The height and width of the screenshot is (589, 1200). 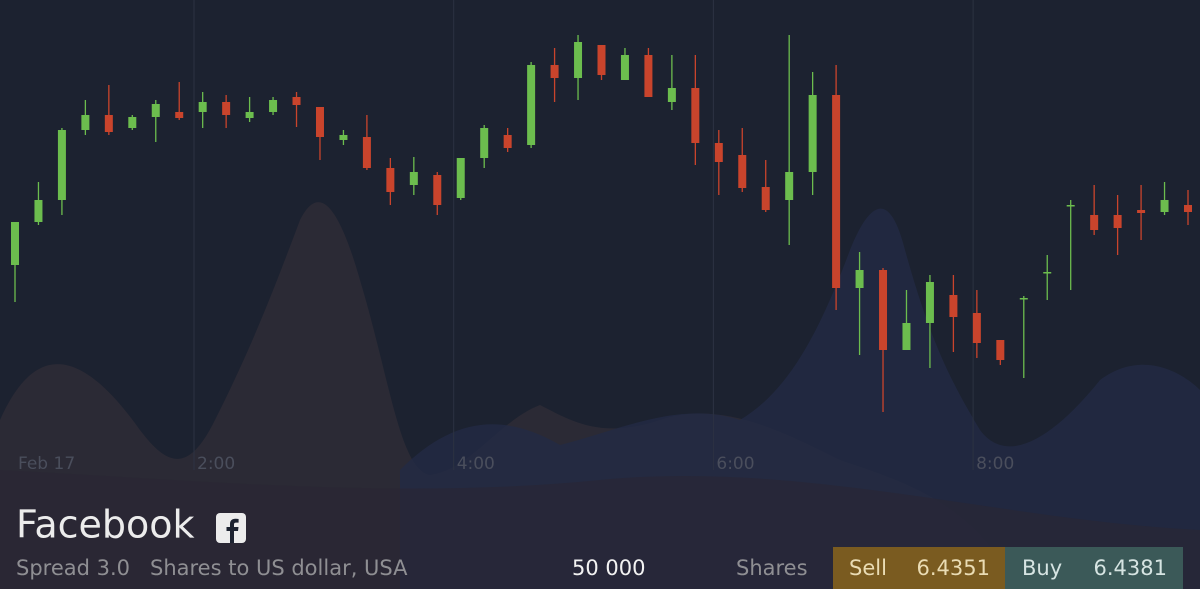 I want to click on x-tick-label: Feb 17, so click(x=46, y=464).